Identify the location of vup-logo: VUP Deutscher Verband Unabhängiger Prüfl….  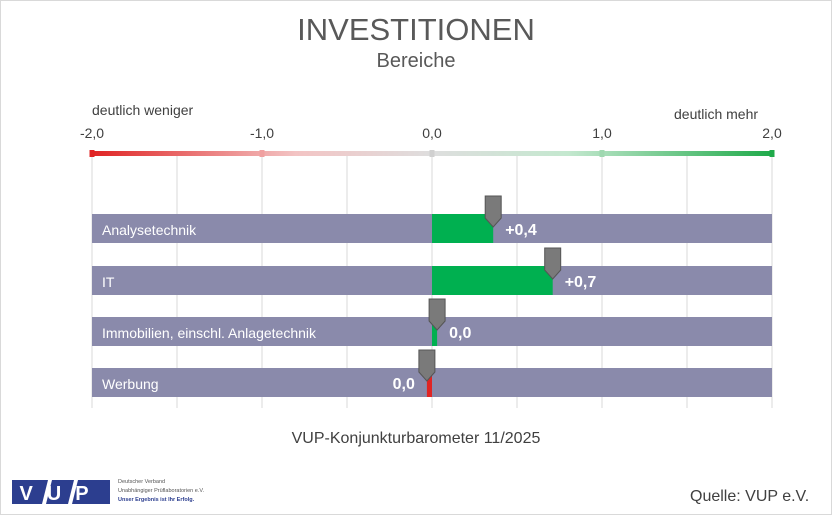
(108, 492).